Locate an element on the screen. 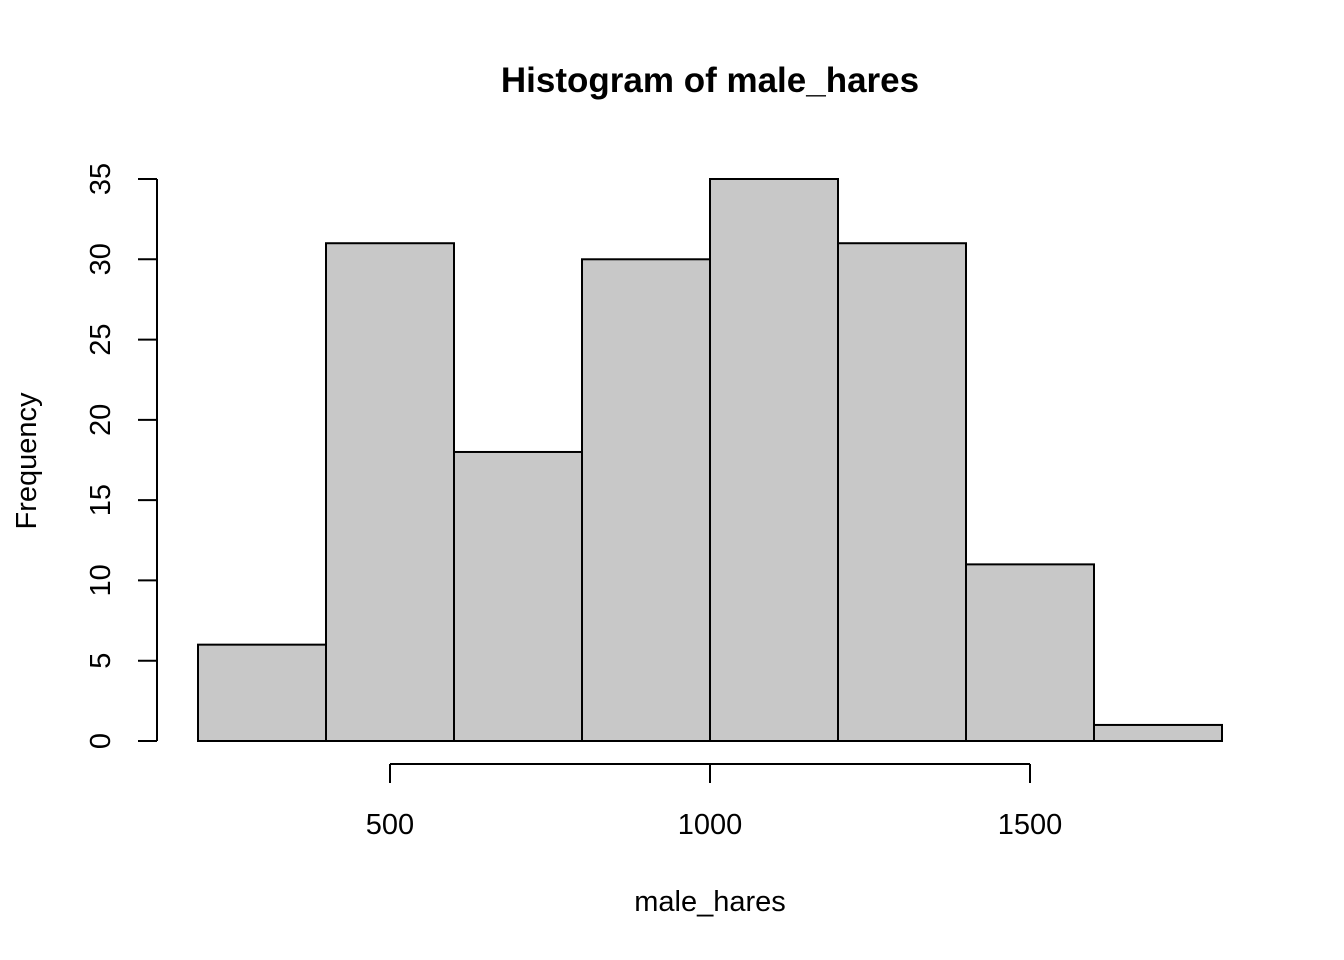 This screenshot has height=960, width=1344. y-axis: 0 5 10 15 20 25 30 35 is located at coordinates (121, 456).